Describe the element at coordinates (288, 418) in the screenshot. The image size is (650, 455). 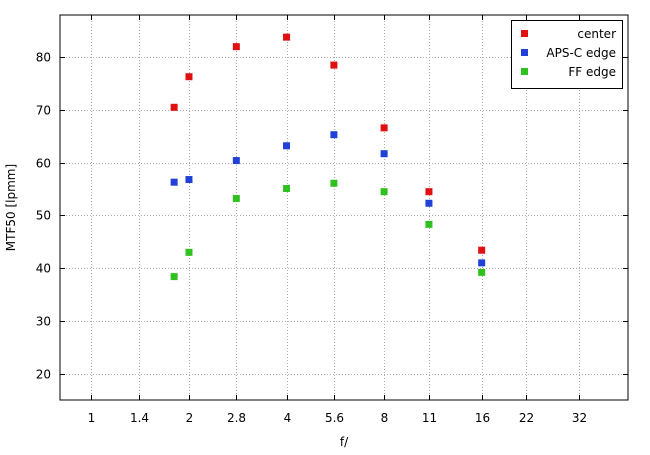
I see `x-tick-label: 4` at that location.